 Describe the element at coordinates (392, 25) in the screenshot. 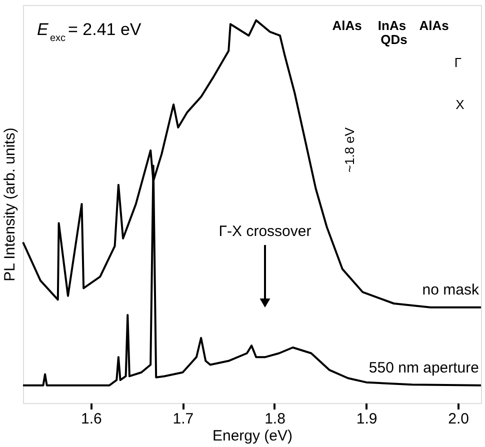

I see `annotation: InAs` at that location.